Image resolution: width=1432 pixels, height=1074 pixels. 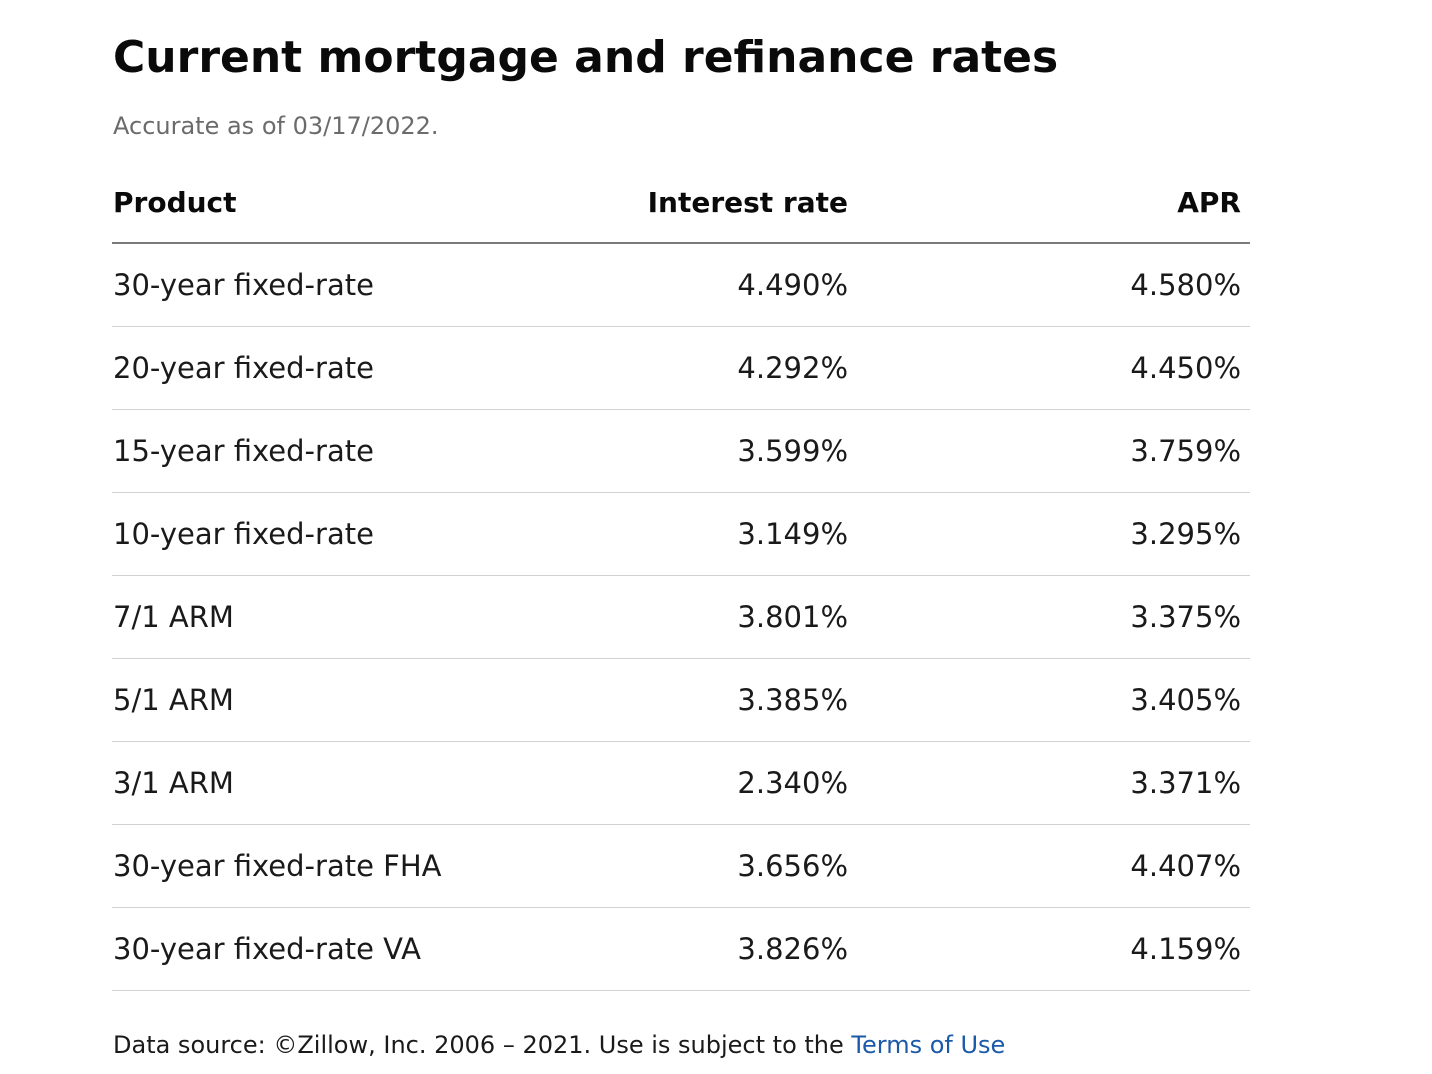 What do you see at coordinates (1049, 285) in the screenshot?
I see `apr-cell: 4.580%` at bounding box center [1049, 285].